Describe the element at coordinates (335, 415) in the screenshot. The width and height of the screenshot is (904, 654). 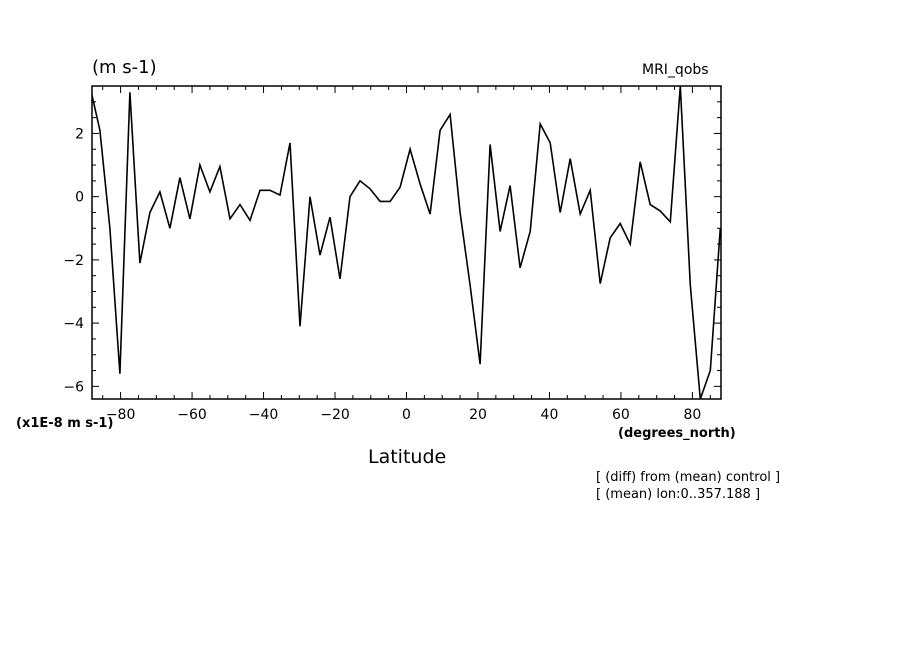
I see `x-tick-label: −20` at that location.